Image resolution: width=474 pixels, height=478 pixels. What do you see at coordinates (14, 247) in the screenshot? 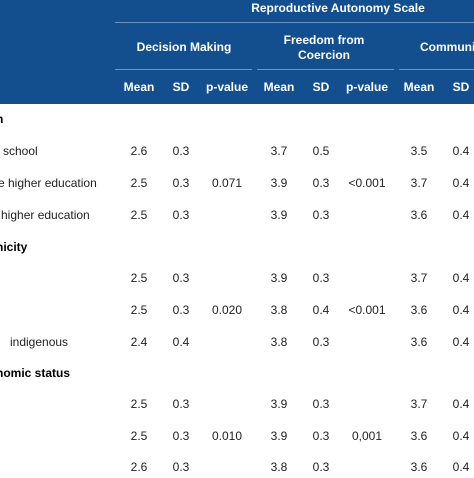
I see `section-title: nicity` at bounding box center [14, 247].